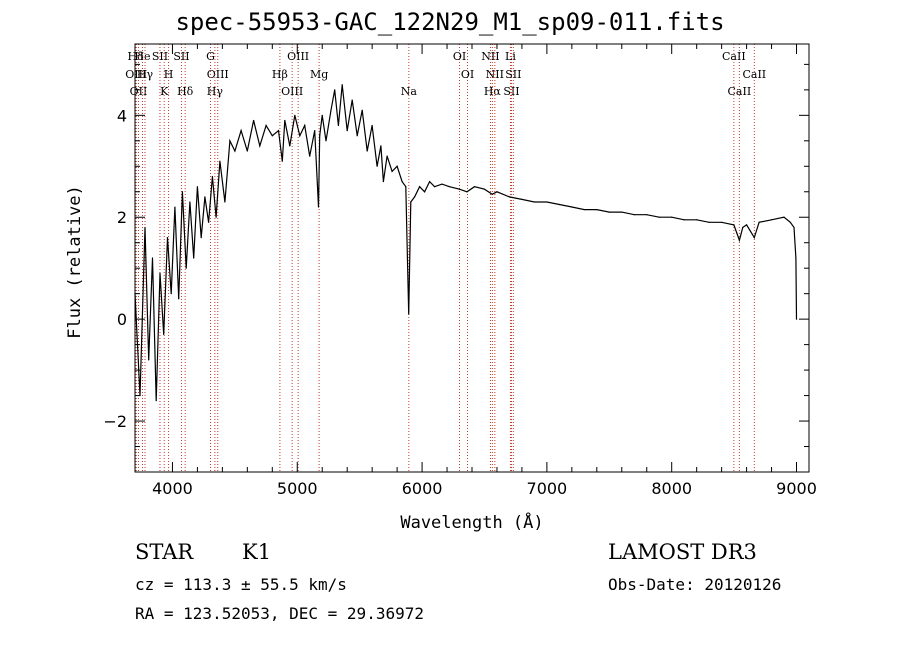 The width and height of the screenshot is (900, 649). What do you see at coordinates (682, 552) in the screenshot?
I see `survey-label: LAMOST DR3` at bounding box center [682, 552].